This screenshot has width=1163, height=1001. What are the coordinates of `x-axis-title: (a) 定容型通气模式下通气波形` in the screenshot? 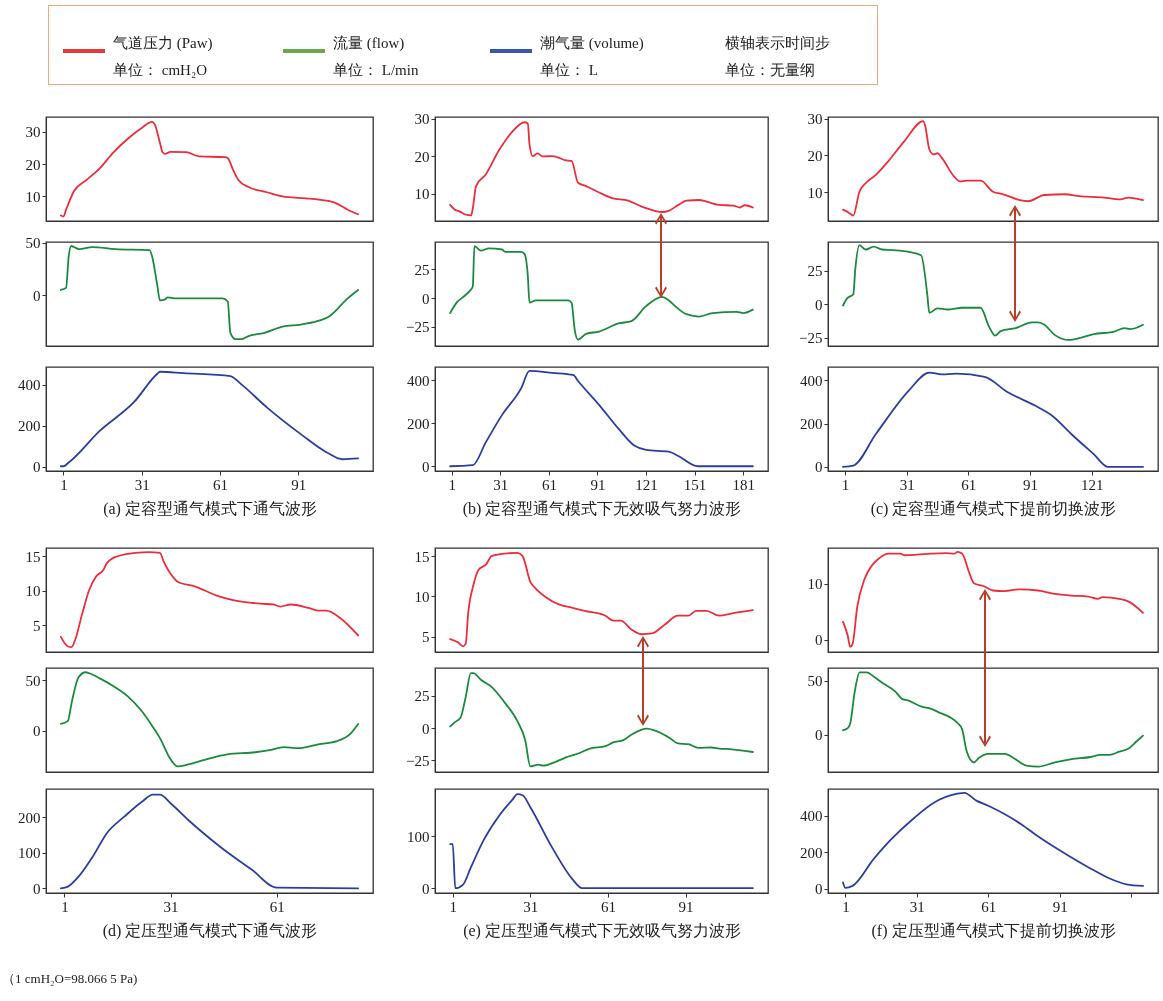 It's located at (210, 508).